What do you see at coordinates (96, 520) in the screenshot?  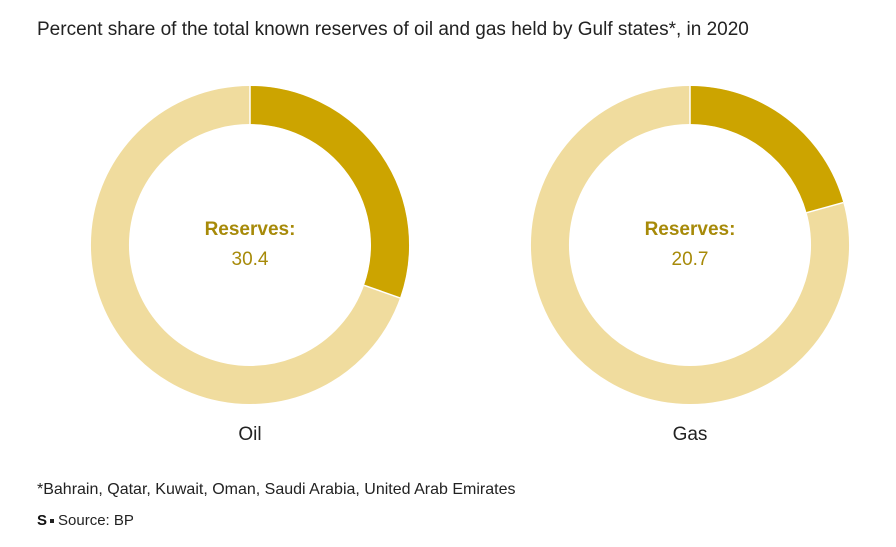 I see `source-text: Source: BP` at bounding box center [96, 520].